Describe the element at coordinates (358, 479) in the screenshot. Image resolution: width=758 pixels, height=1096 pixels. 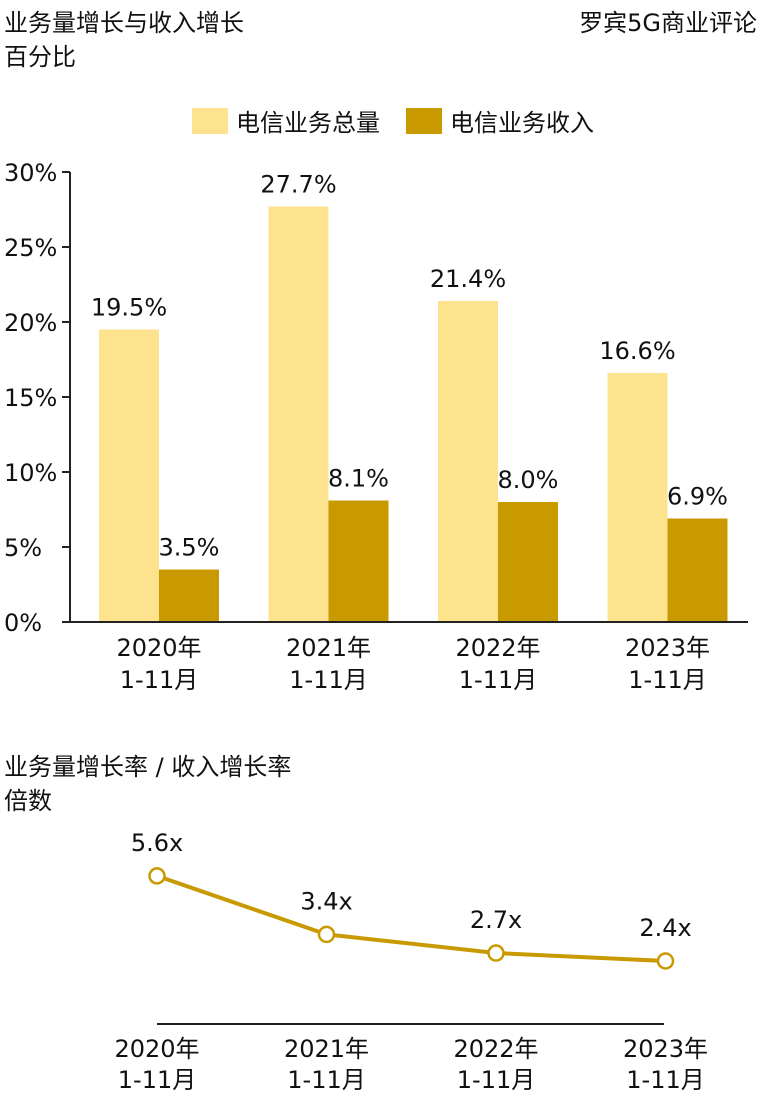
I see `data-label: 8.1%` at that location.